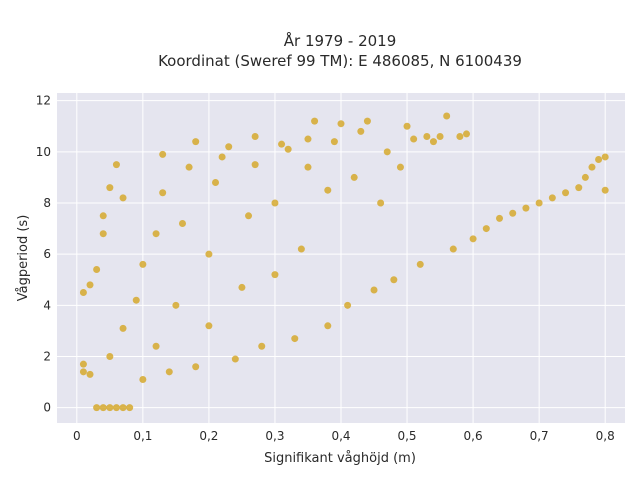  Describe the element at coordinates (43, 101) in the screenshot. I see `y-tick-label: 12` at that location.